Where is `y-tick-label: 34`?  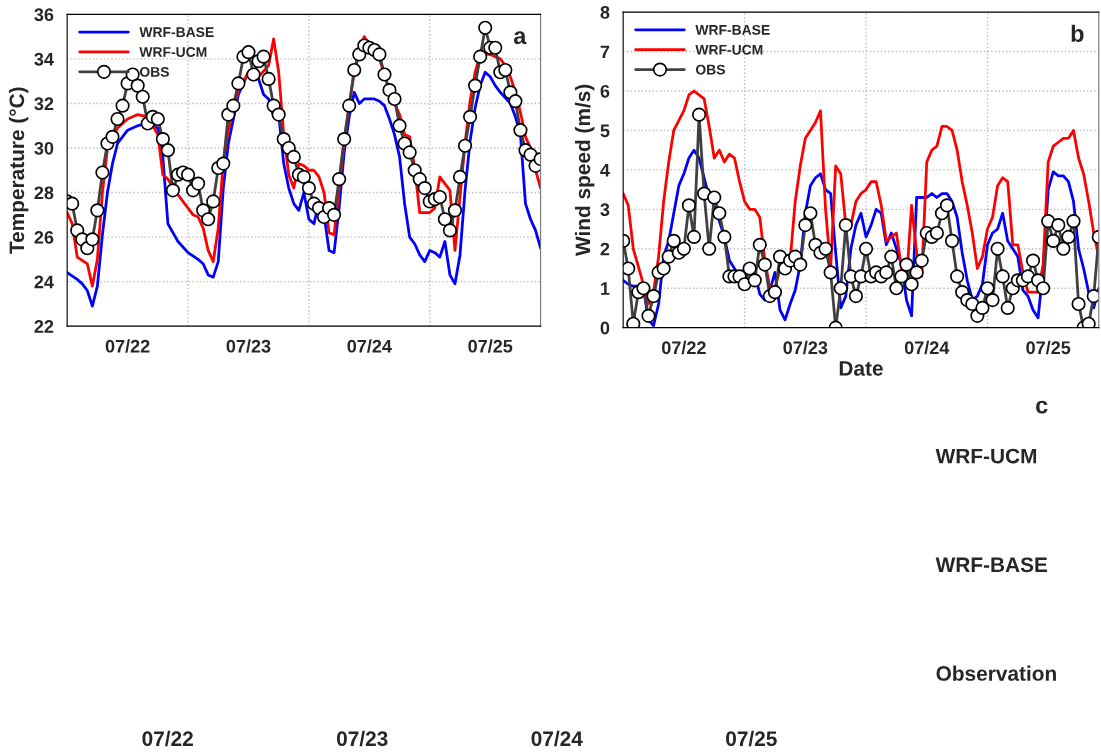 y-tick-label: 34 is located at coordinates (44, 59).